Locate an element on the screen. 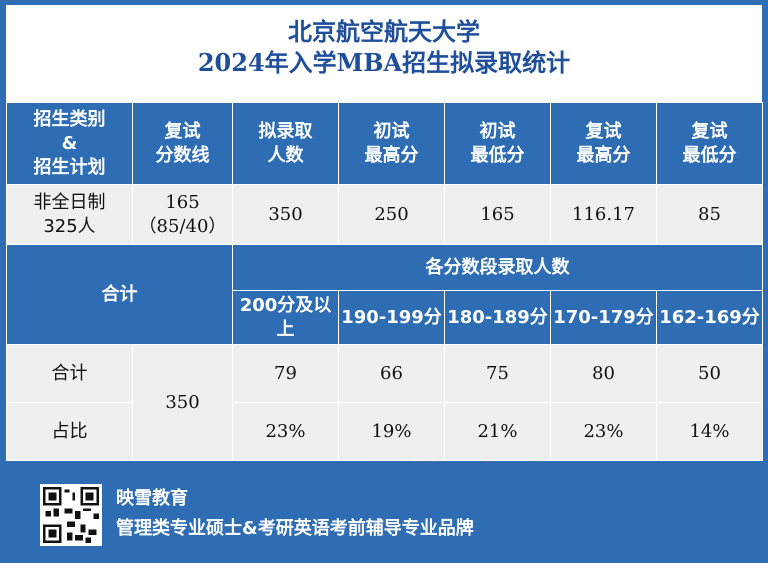 The width and height of the screenshot is (768, 563). band-header: 162-169分 is located at coordinates (709, 317).